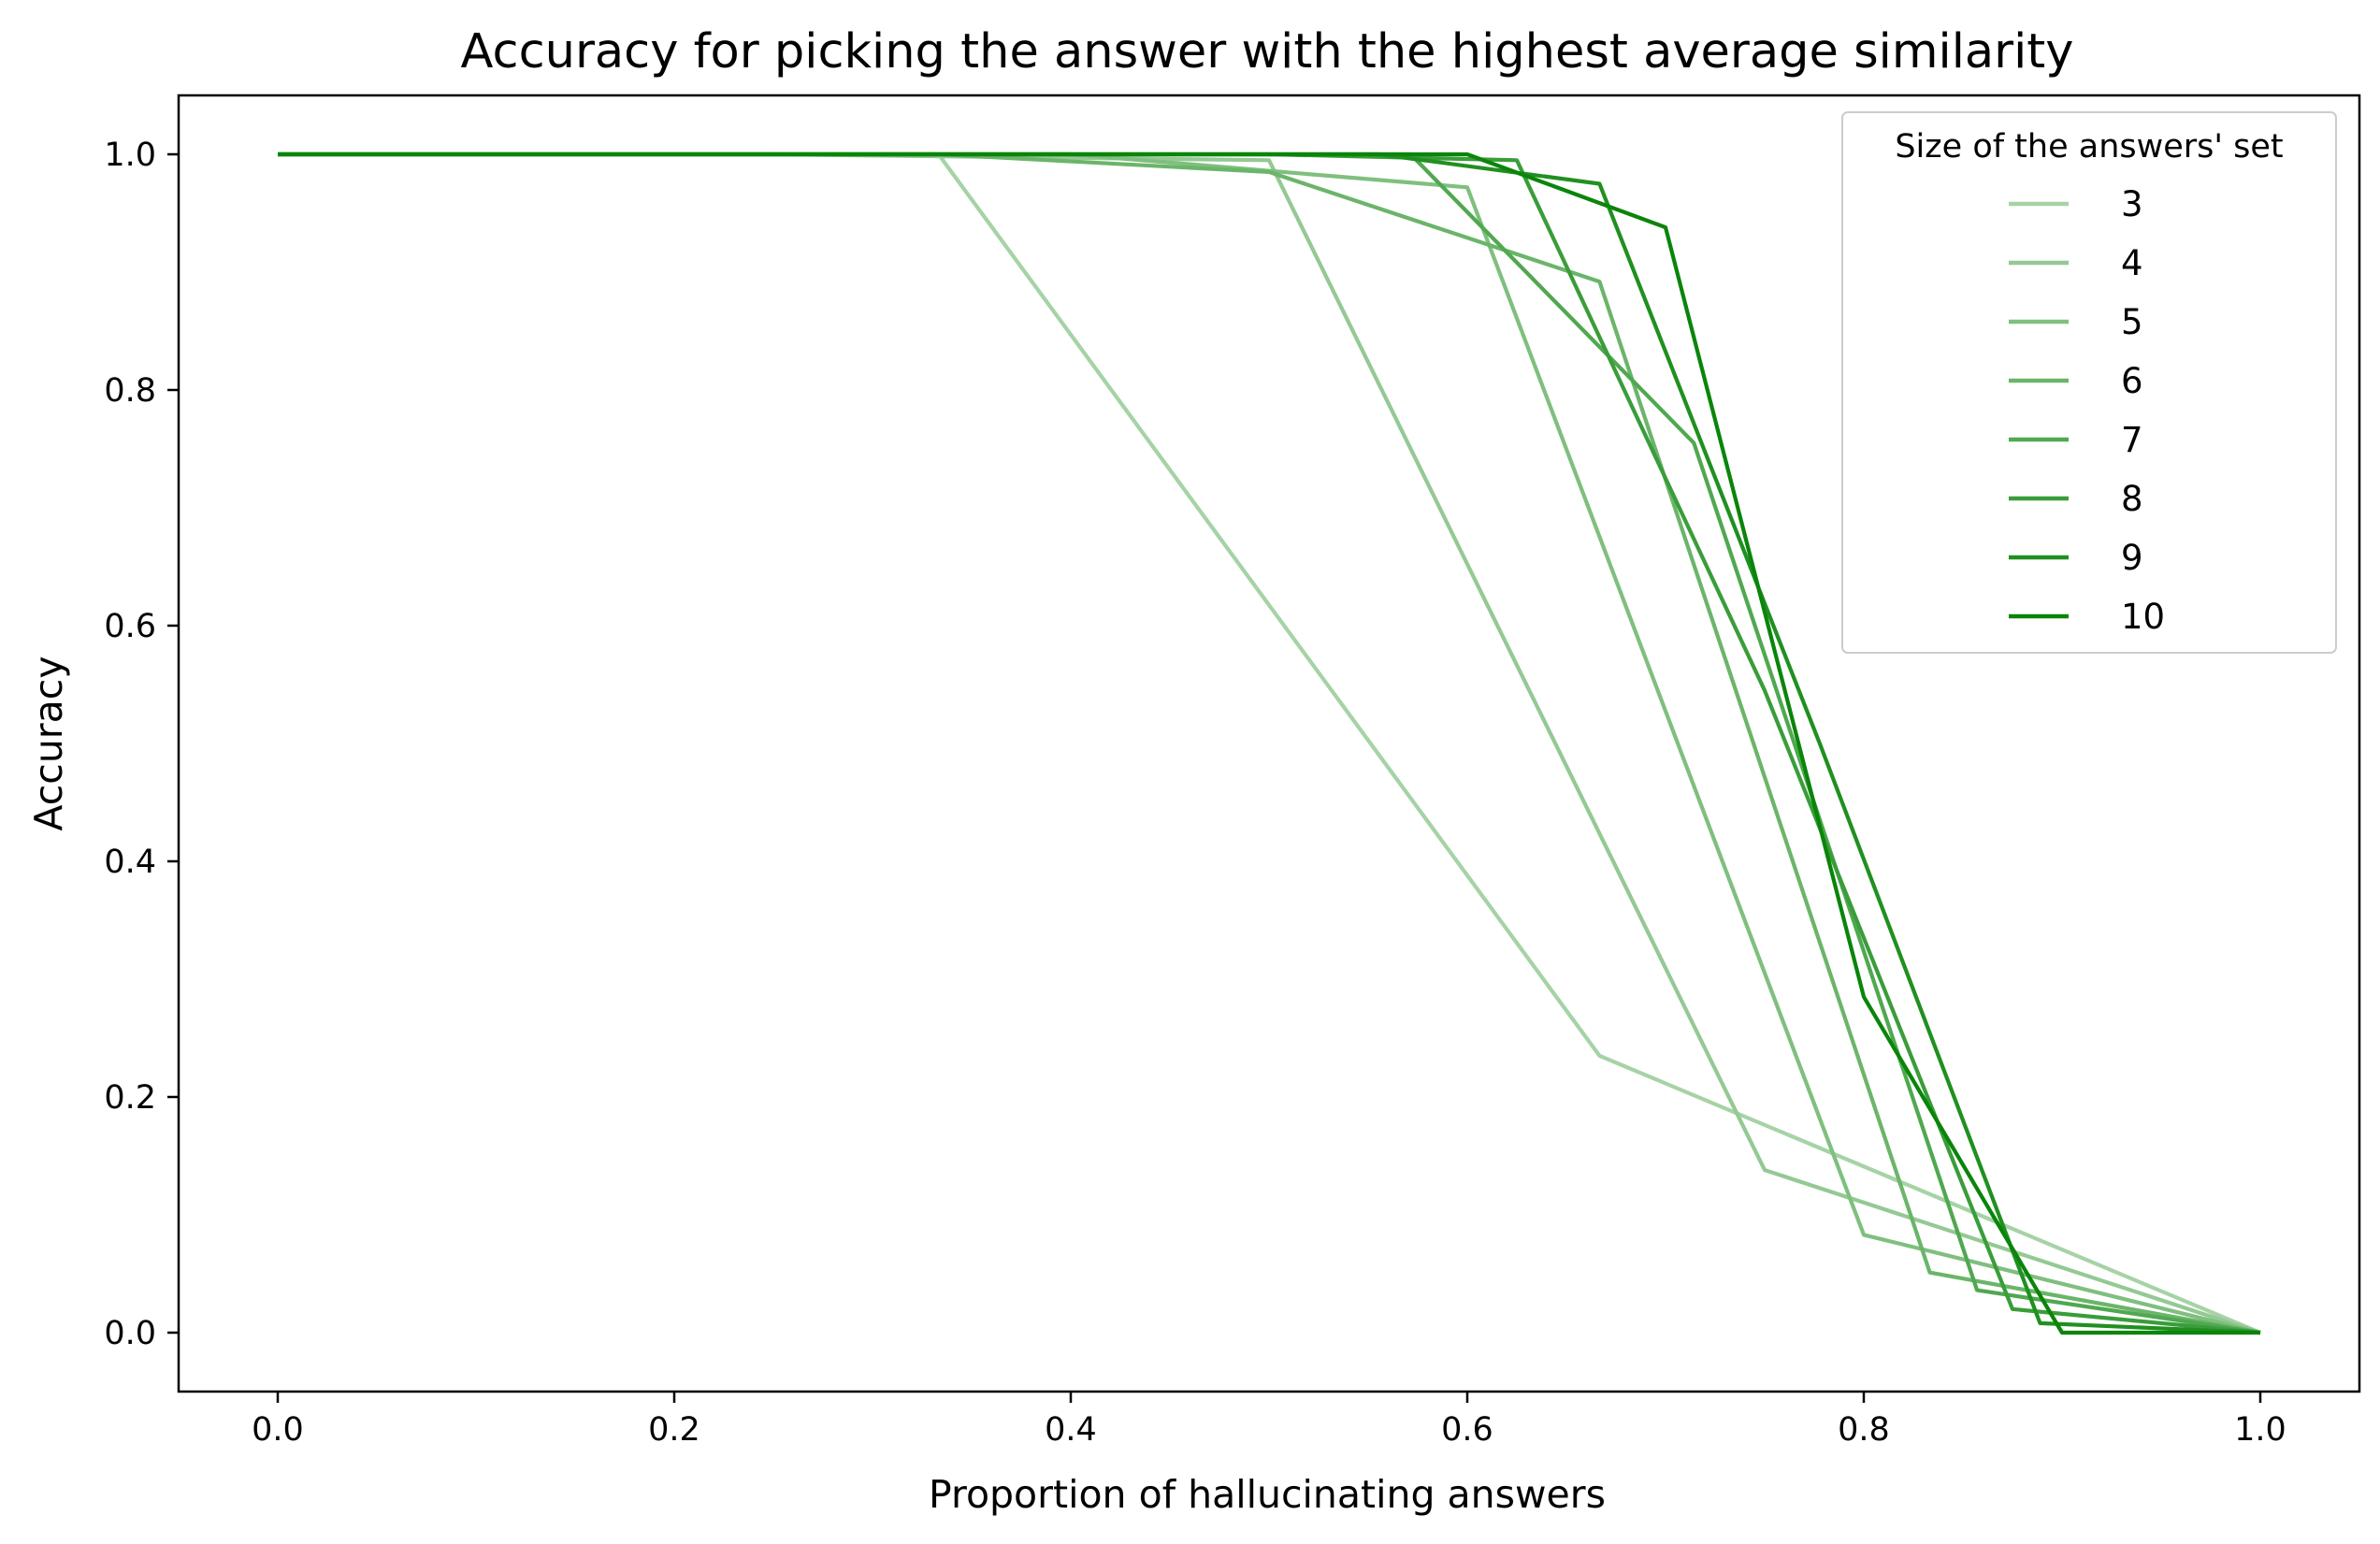 The image size is (2380, 1544). Describe the element at coordinates (2132, 558) in the screenshot. I see `legend-label-9: 9` at that location.